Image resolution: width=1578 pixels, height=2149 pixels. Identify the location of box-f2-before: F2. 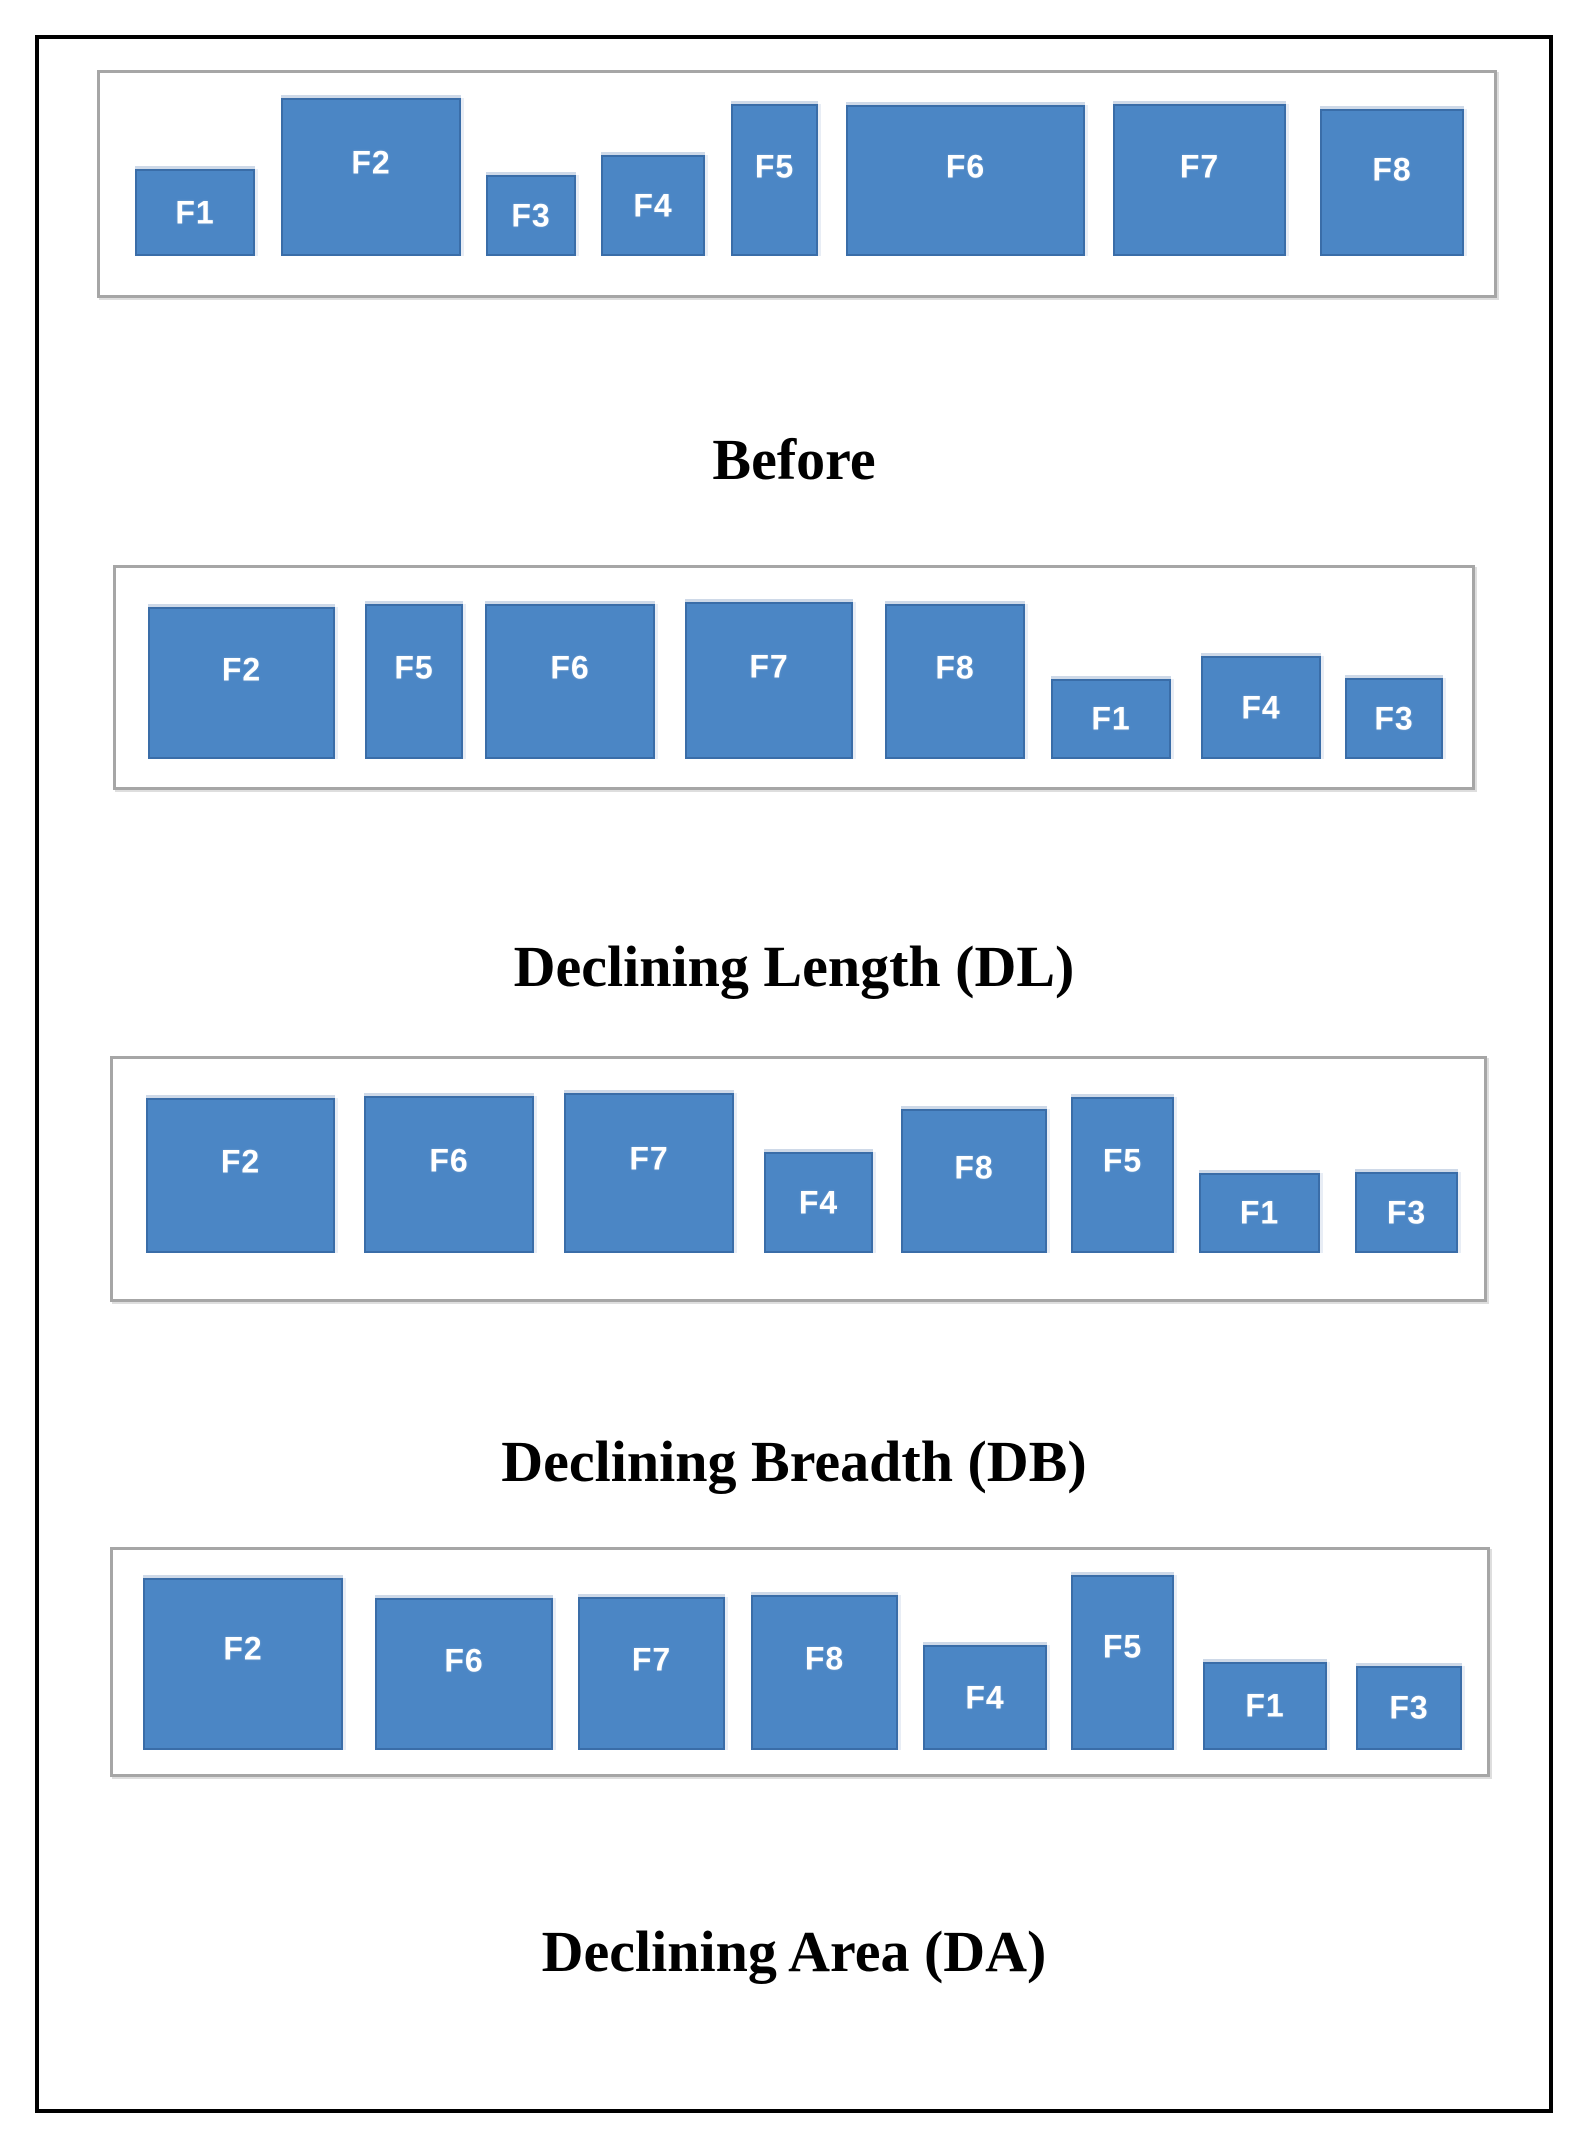
(371, 177).